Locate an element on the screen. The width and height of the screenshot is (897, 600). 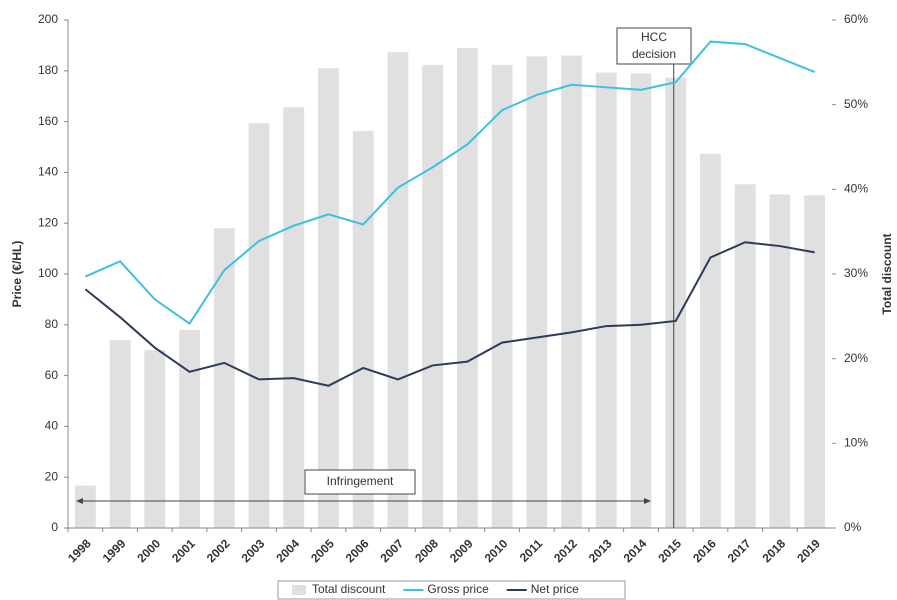
y2-tick-label: 40% is located at coordinates (856, 189).